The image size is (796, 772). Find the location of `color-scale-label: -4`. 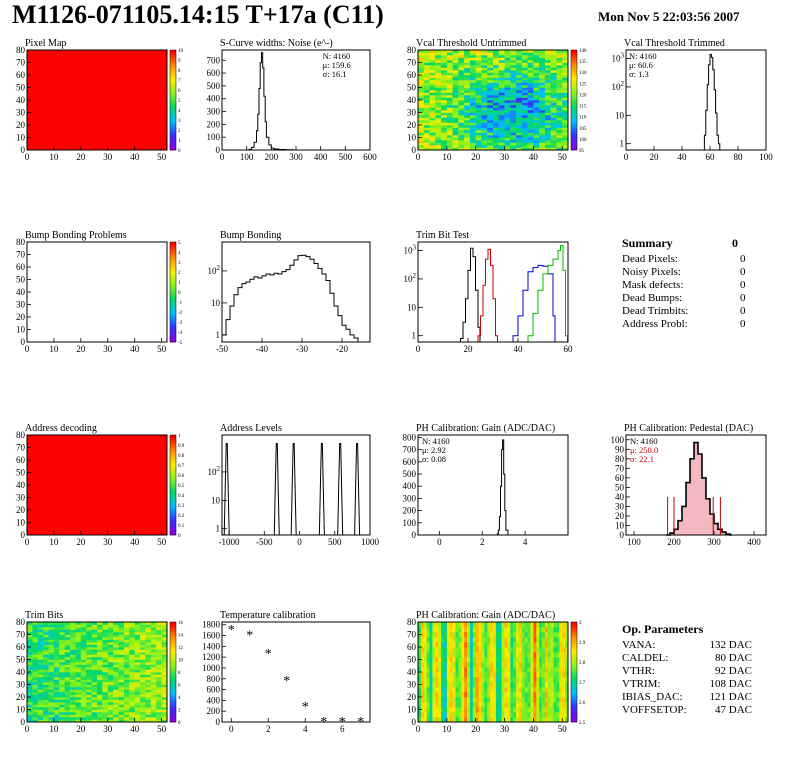

color-scale-label: -4 is located at coordinates (180, 333).